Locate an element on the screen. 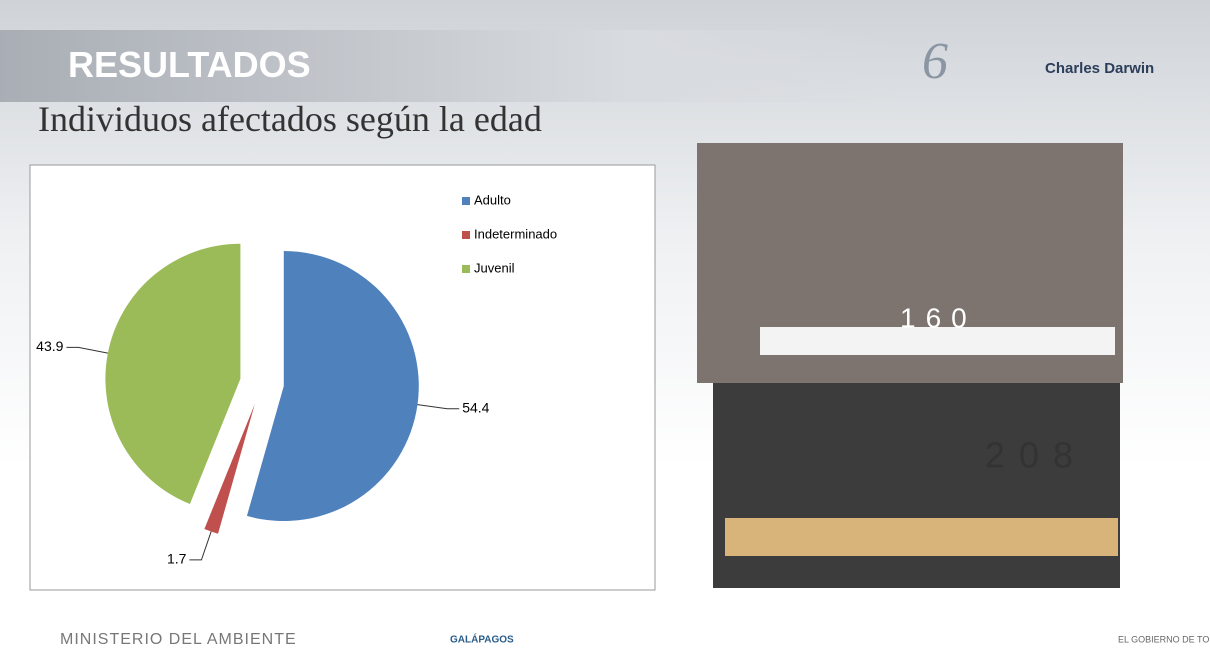  data-label: 43.9 is located at coordinates (49, 346).